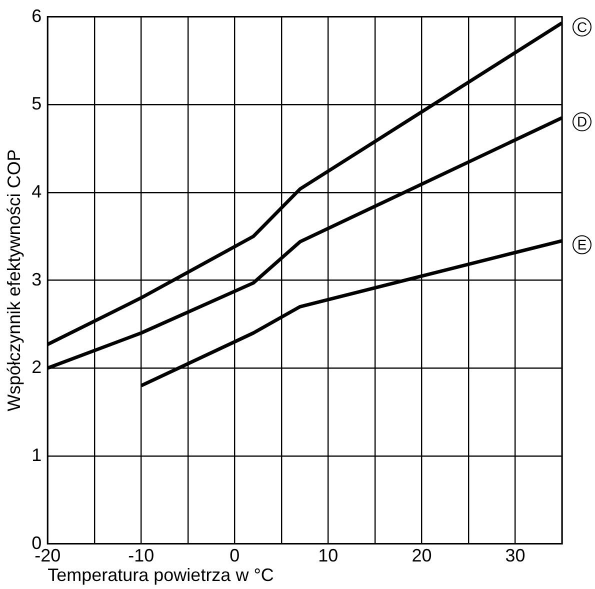 This screenshot has width=595, height=589. Describe the element at coordinates (235, 556) in the screenshot. I see `x-tick-label: 0` at that location.